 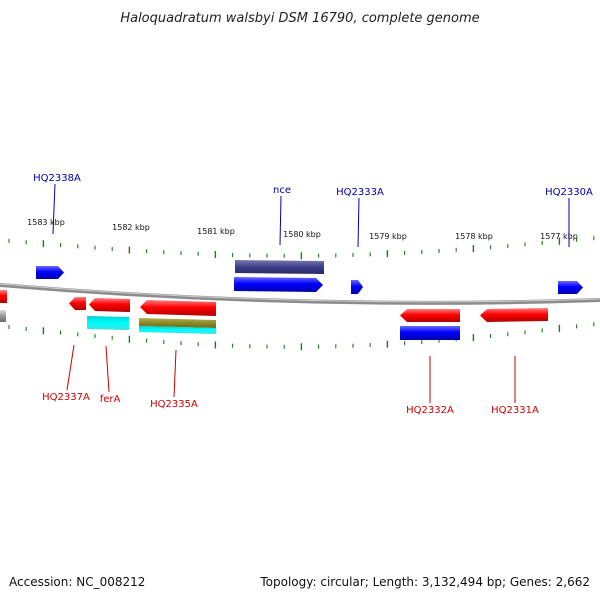 What do you see at coordinates (57, 178) in the screenshot?
I see `gene-label-hq2338a: HQ2338A` at bounding box center [57, 178].